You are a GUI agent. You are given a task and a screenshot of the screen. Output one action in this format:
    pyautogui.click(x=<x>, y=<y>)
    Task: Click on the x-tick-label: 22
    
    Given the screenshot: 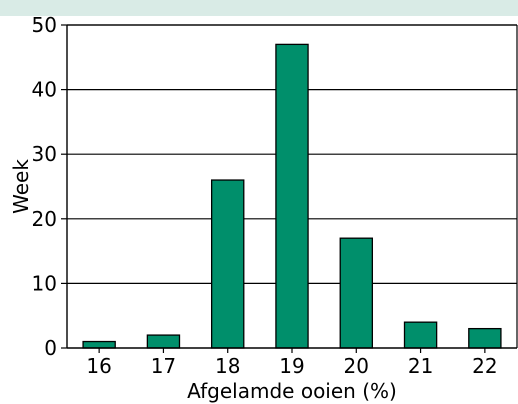 What is the action you would take?
    pyautogui.click(x=484, y=366)
    